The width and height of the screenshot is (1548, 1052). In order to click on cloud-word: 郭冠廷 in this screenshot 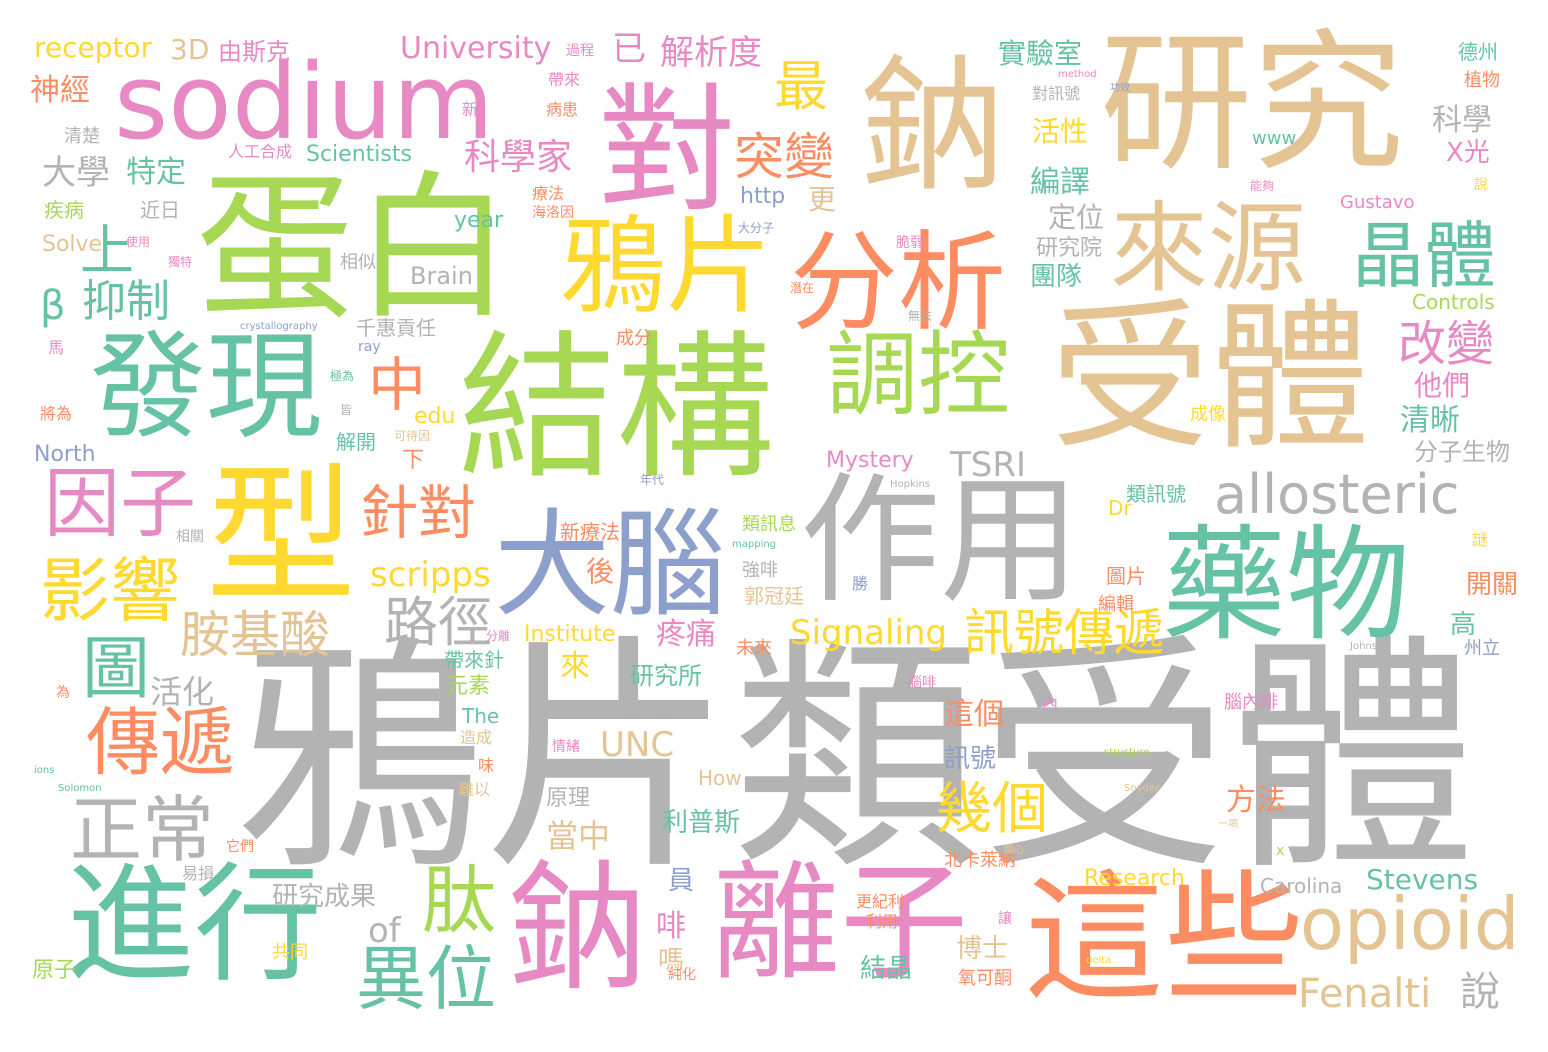, I will do `click(774, 596)`.